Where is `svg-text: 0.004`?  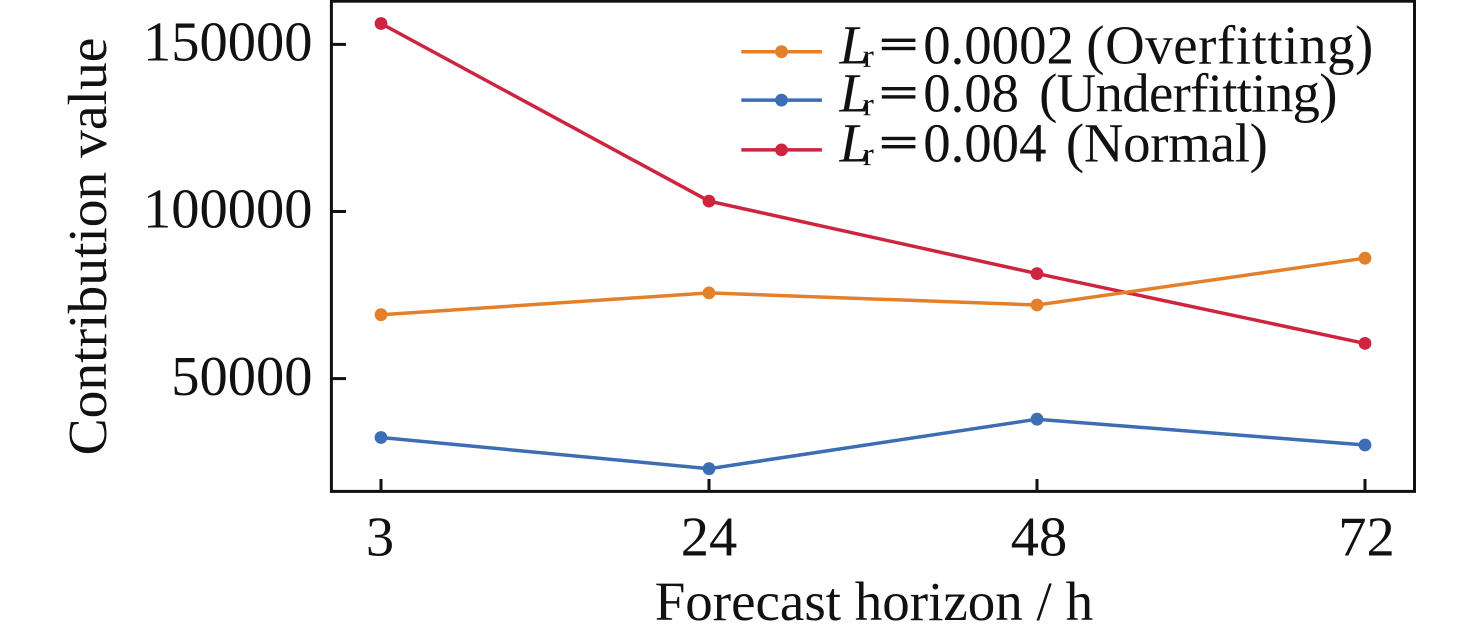 svg-text: 0.004 is located at coordinates (984, 143).